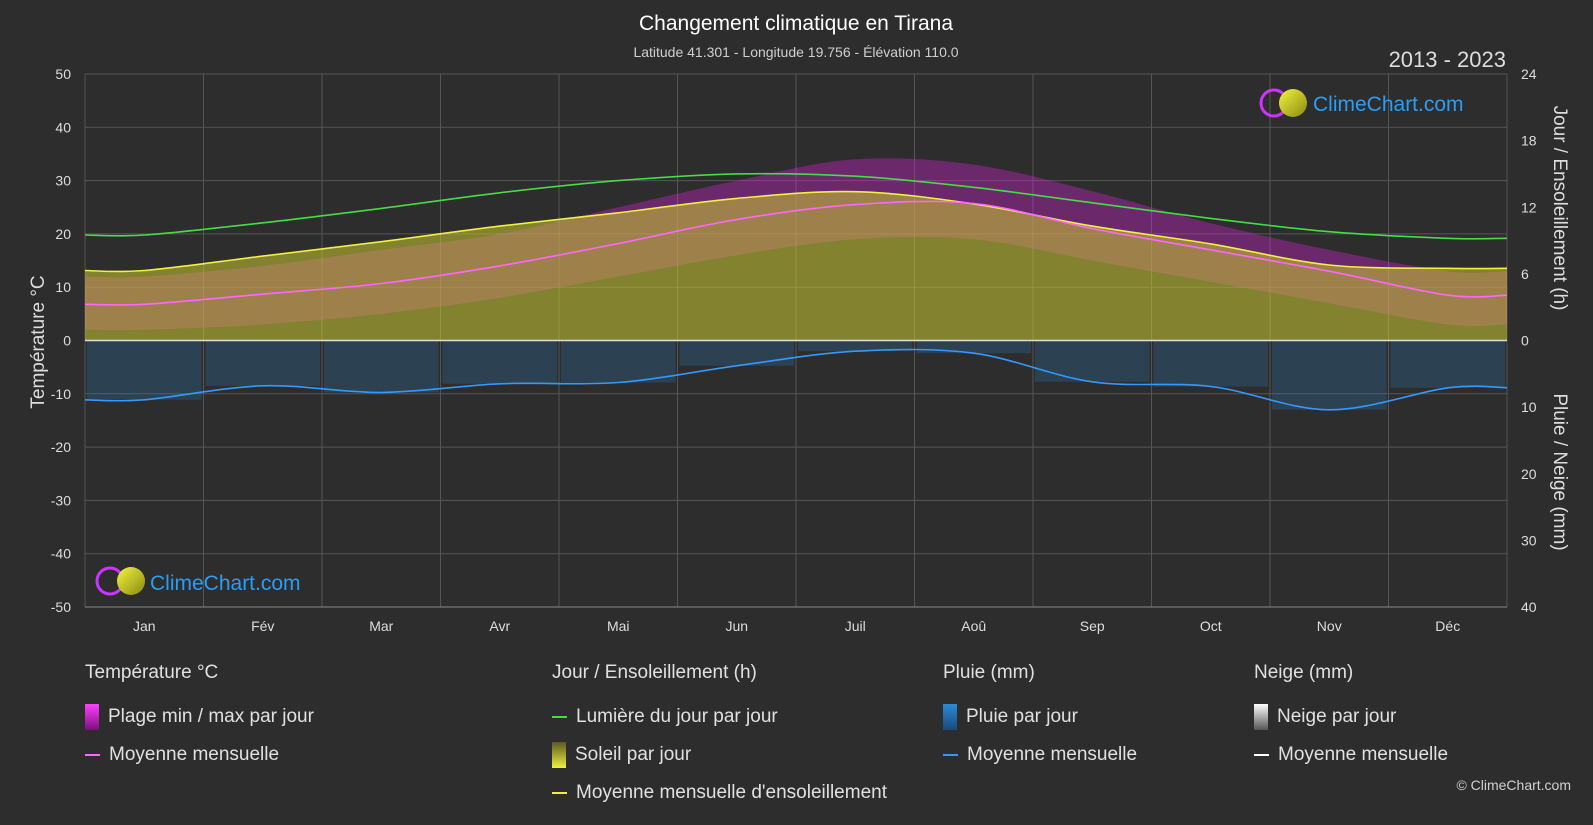 This screenshot has width=1593, height=825. What do you see at coordinates (92, 717) in the screenshot?
I see `temp-range-swatch` at bounding box center [92, 717].